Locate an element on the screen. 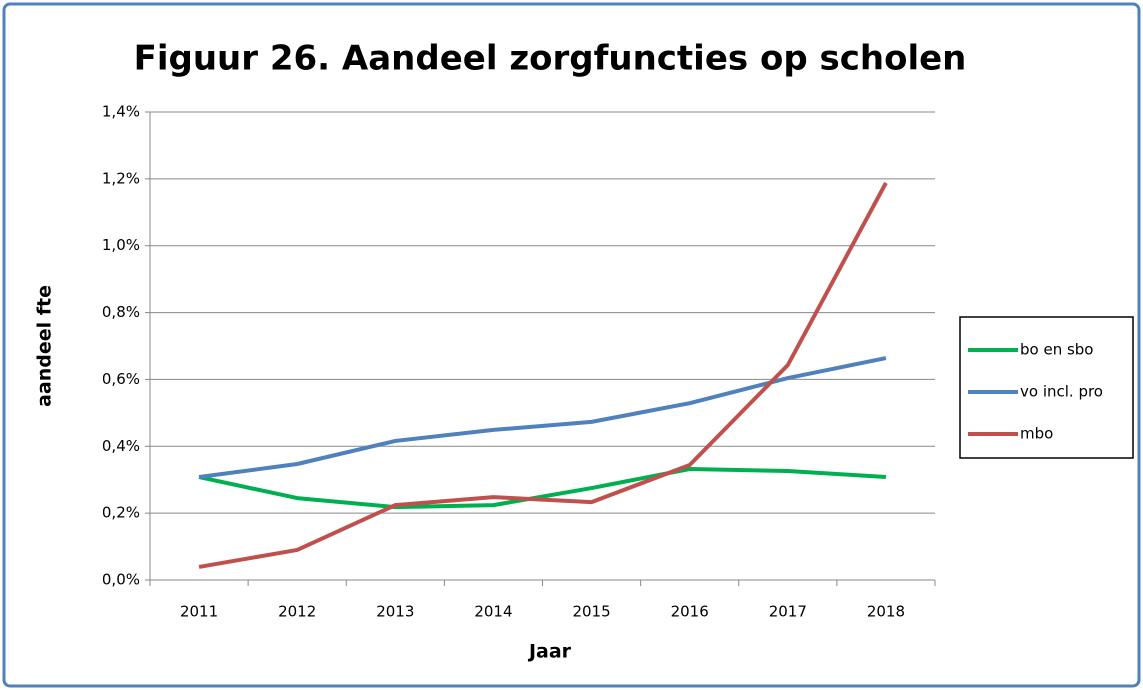 The height and width of the screenshot is (690, 1143). x-tick-label: 2017 is located at coordinates (788, 612).